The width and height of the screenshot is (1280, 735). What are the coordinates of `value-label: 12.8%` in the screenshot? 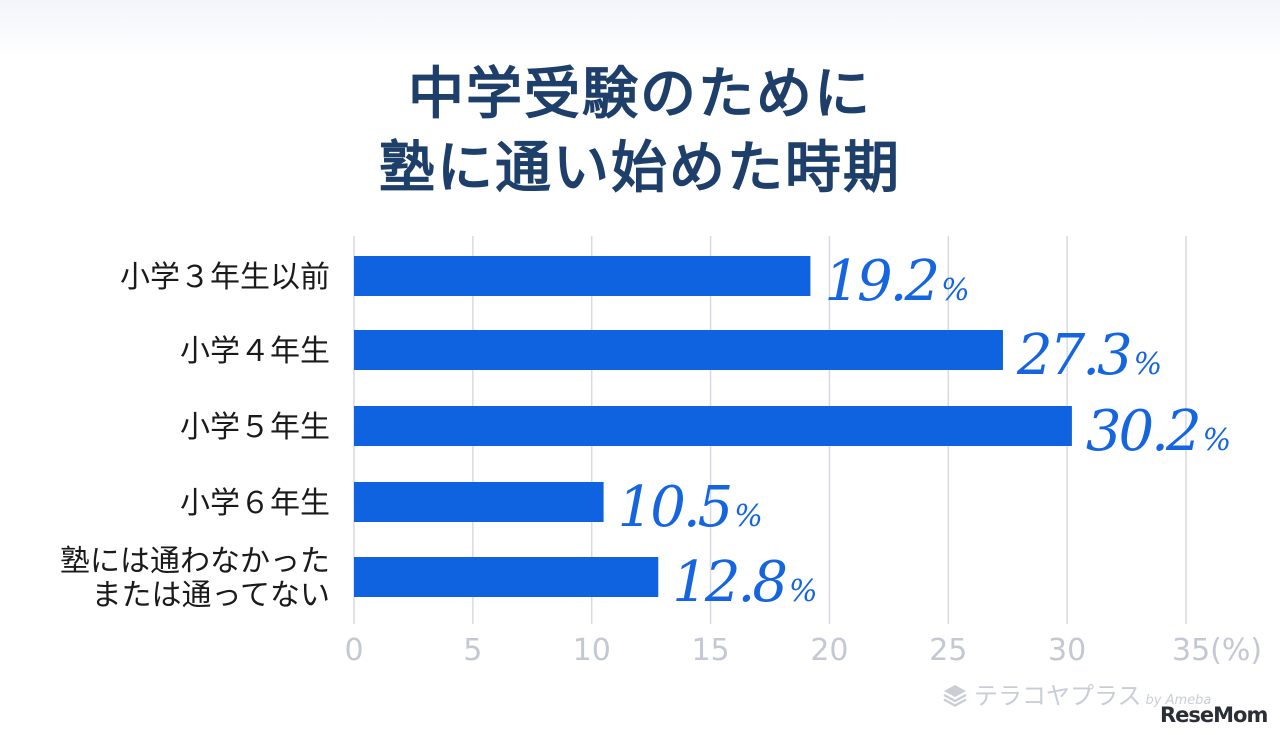 It's located at (744, 582).